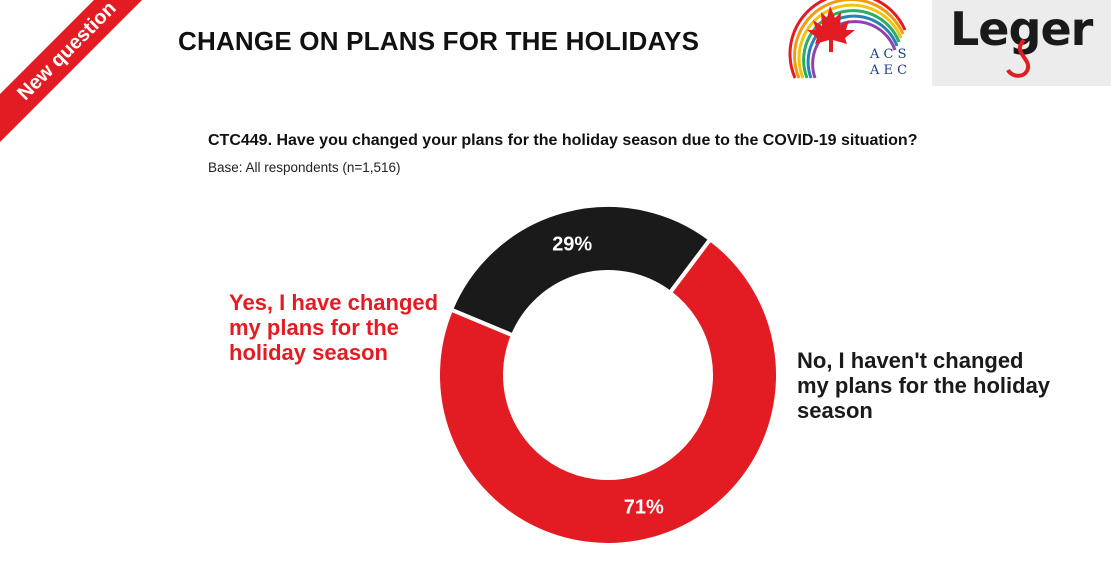 The width and height of the screenshot is (1111, 577). What do you see at coordinates (572, 244) in the screenshot?
I see `slice-no-value-label: 29%` at bounding box center [572, 244].